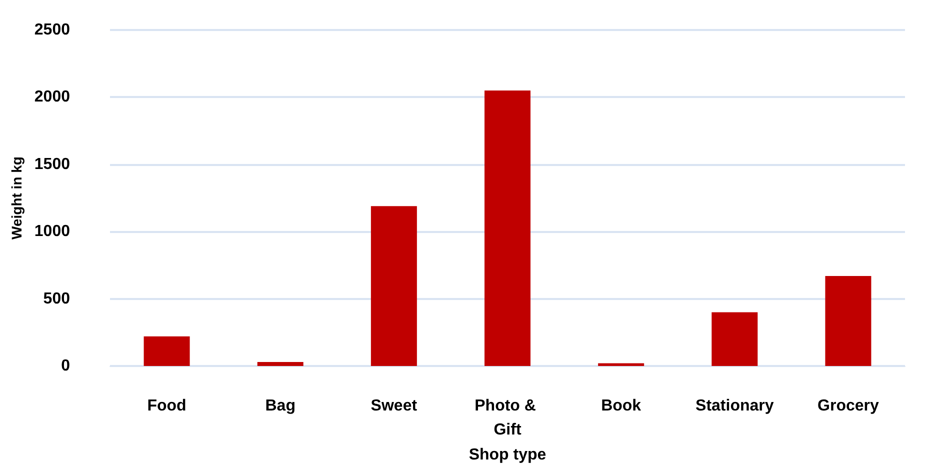 Image resolution: width=935 pixels, height=476 pixels. Describe the element at coordinates (621, 406) in the screenshot. I see `x-tick-label: Book` at that location.